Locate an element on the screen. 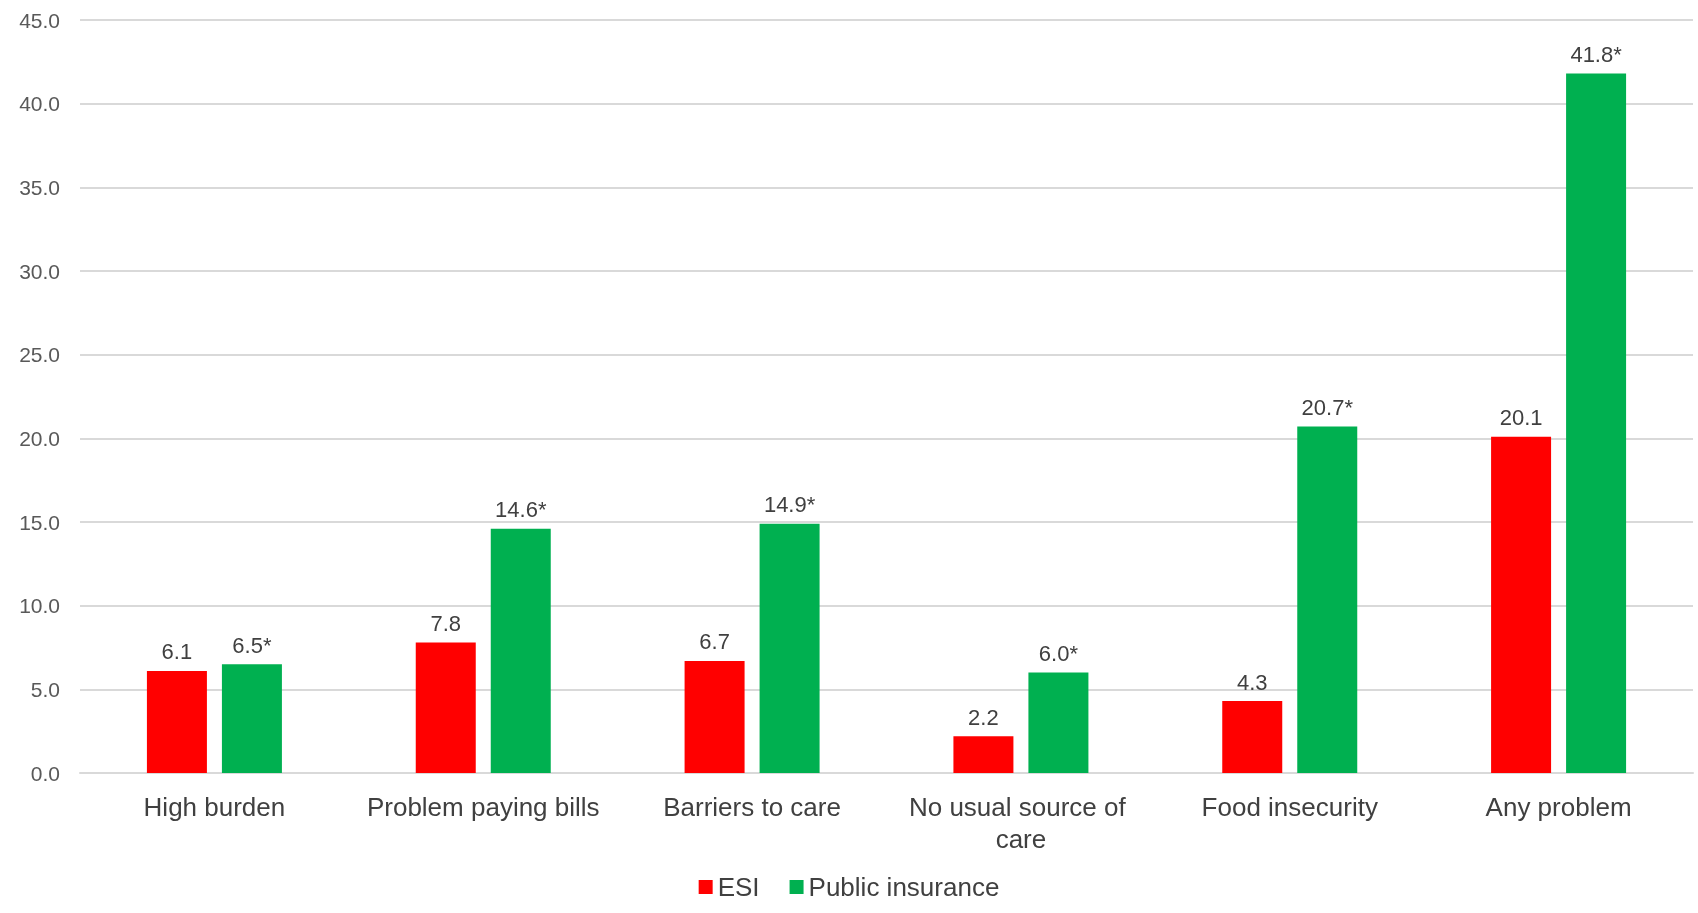 This screenshot has height=913, width=1698. data-label: 6.1 is located at coordinates (177, 652).